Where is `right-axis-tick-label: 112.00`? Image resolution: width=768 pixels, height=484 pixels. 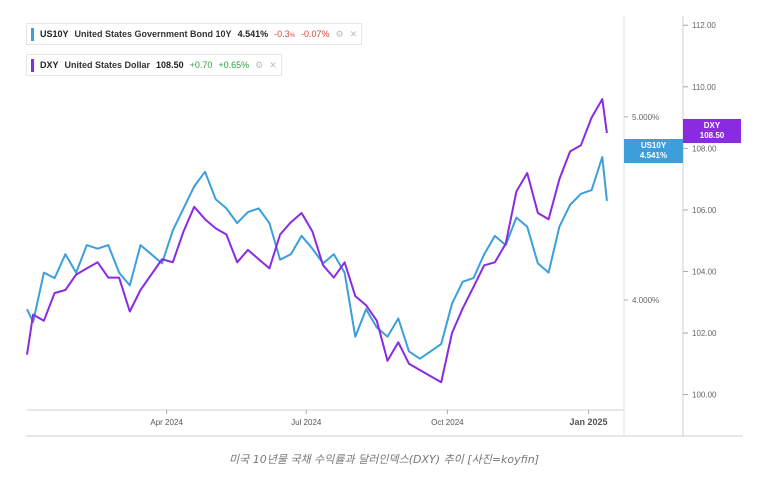 right-axis-tick-label: 112.00 is located at coordinates (704, 25).